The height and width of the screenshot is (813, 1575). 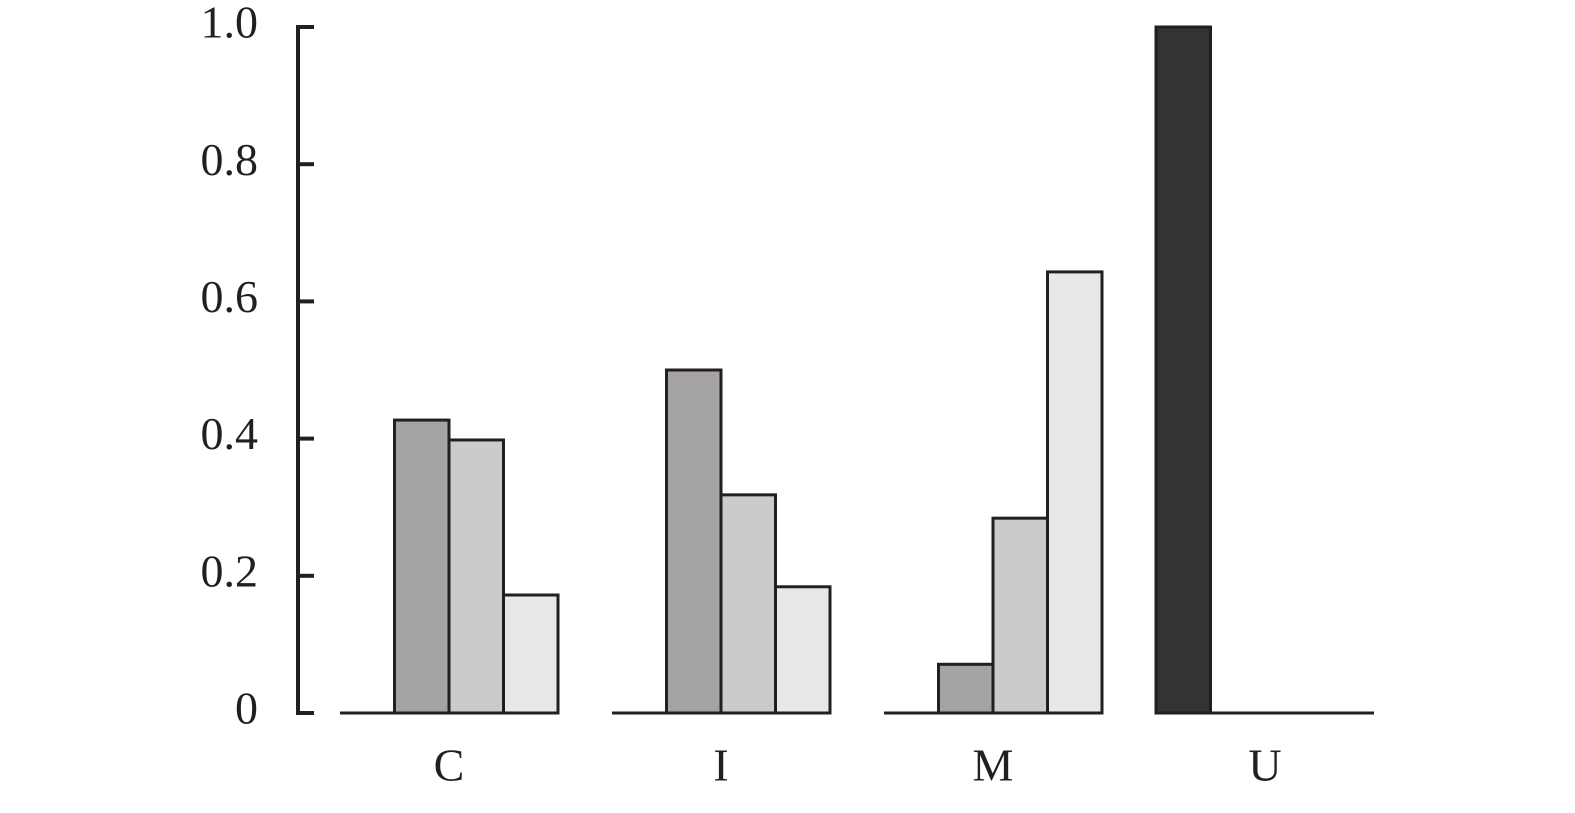 I want to click on x-tick-label: M, so click(x=993, y=765).